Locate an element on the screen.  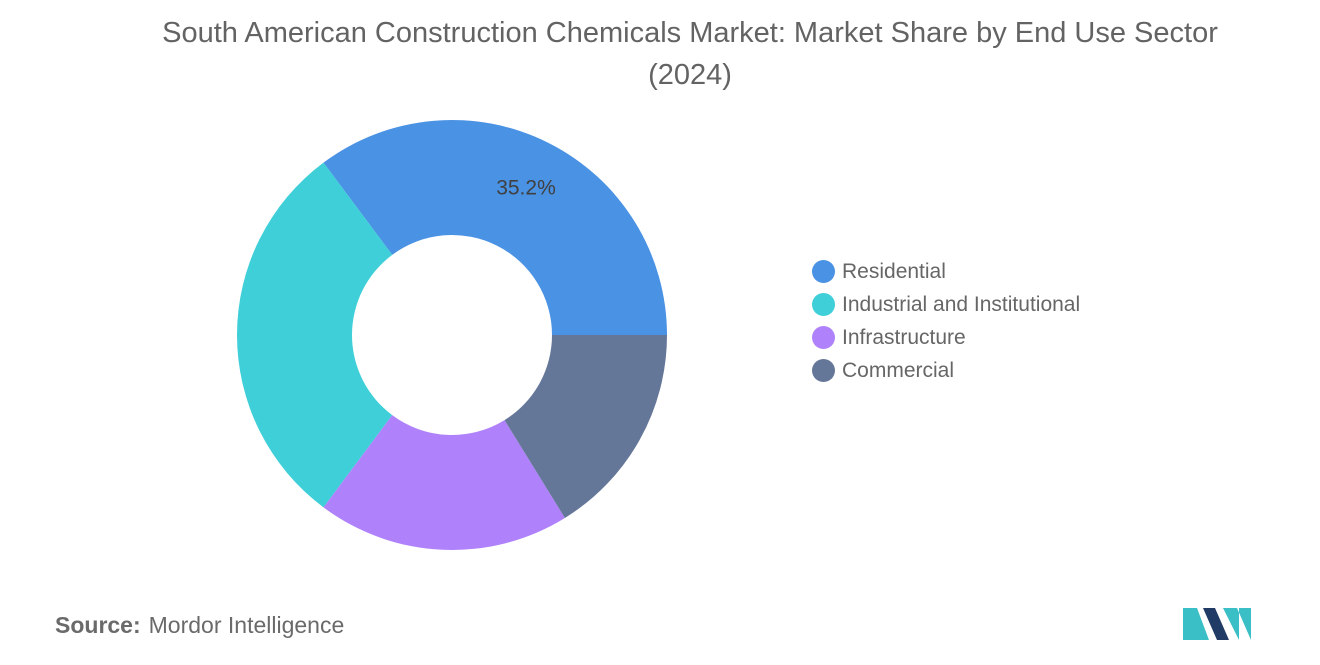
logo-mark-left is located at coordinates (1196, 624).